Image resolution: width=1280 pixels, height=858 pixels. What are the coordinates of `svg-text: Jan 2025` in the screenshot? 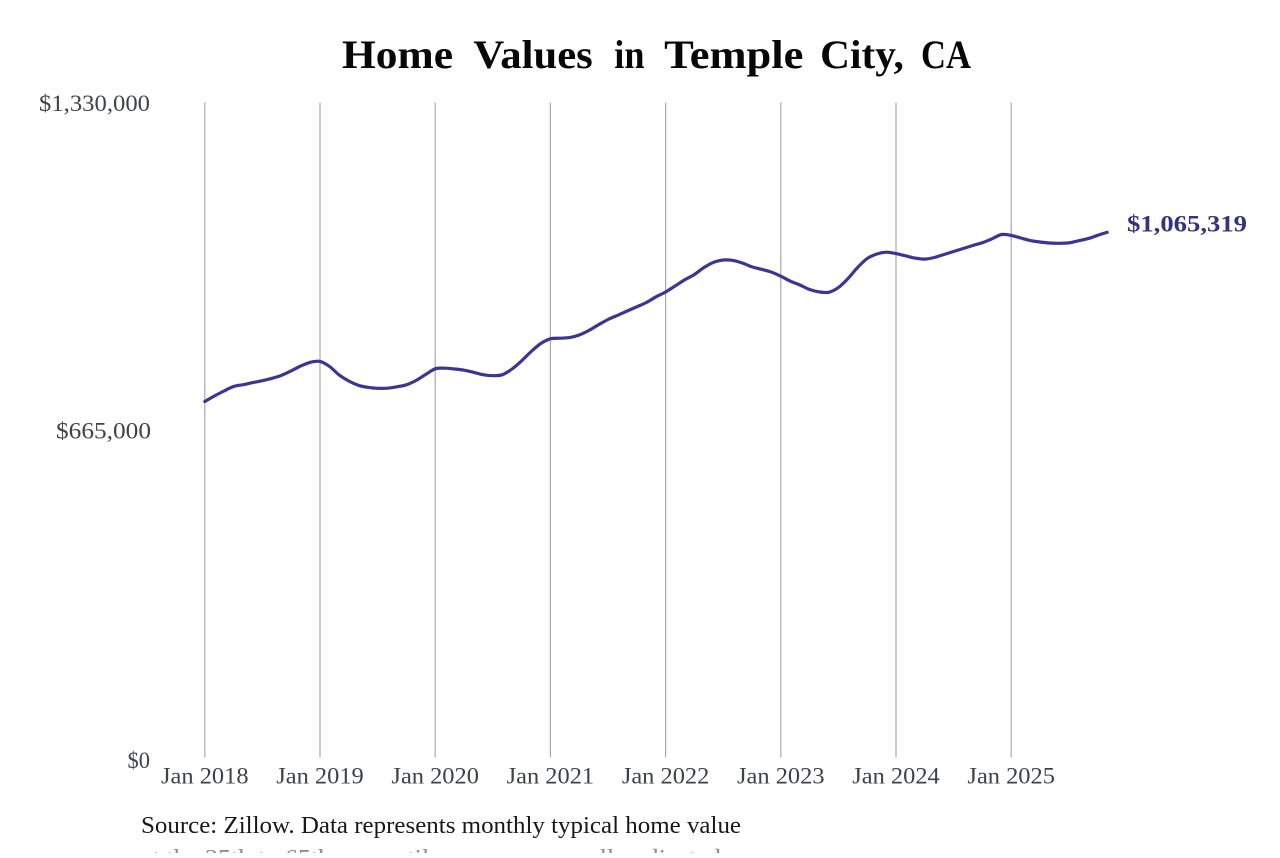 It's located at (1011, 775).